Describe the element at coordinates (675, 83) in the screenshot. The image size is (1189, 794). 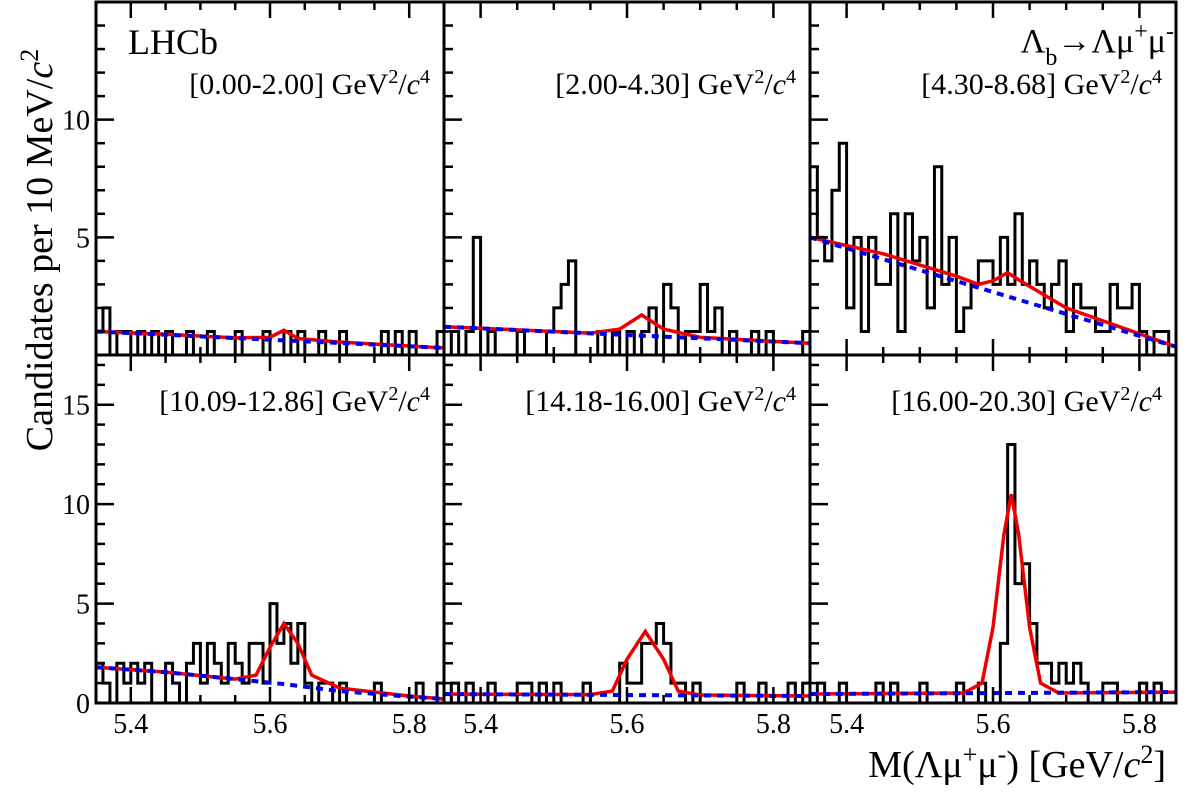
I see `q2-range-label: [2.00-4.30] GeV2/c4` at that location.